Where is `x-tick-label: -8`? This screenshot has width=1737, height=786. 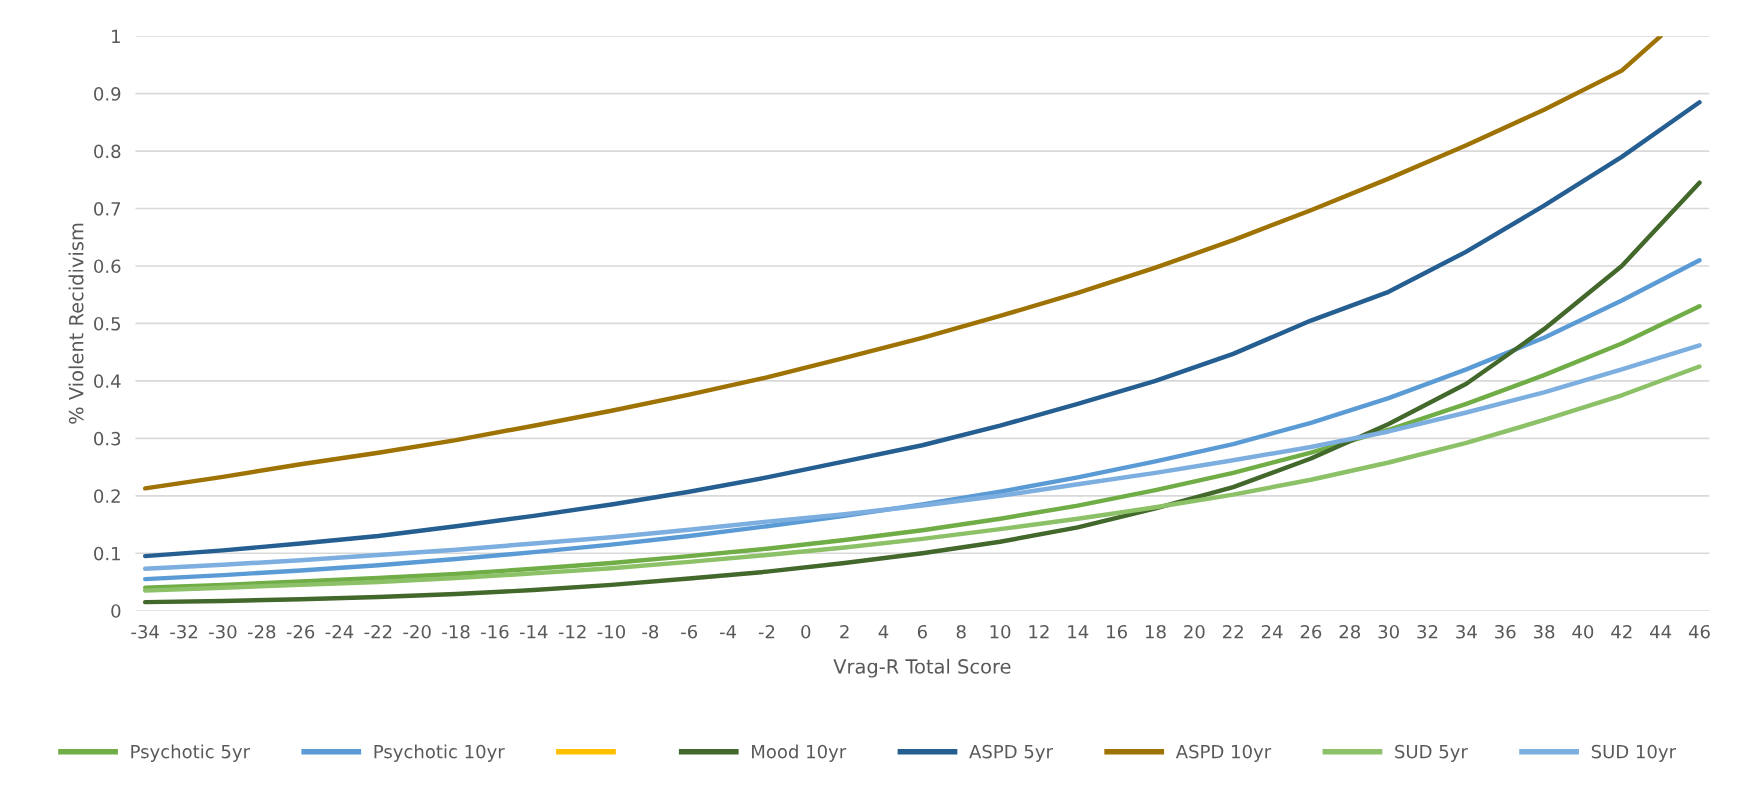
x-tick-label: -8 is located at coordinates (650, 631).